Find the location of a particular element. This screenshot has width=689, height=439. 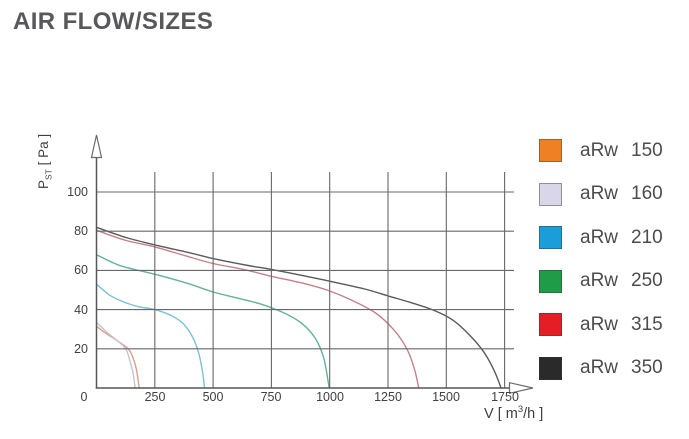

x-tick-label: 1250 is located at coordinates (388, 397).